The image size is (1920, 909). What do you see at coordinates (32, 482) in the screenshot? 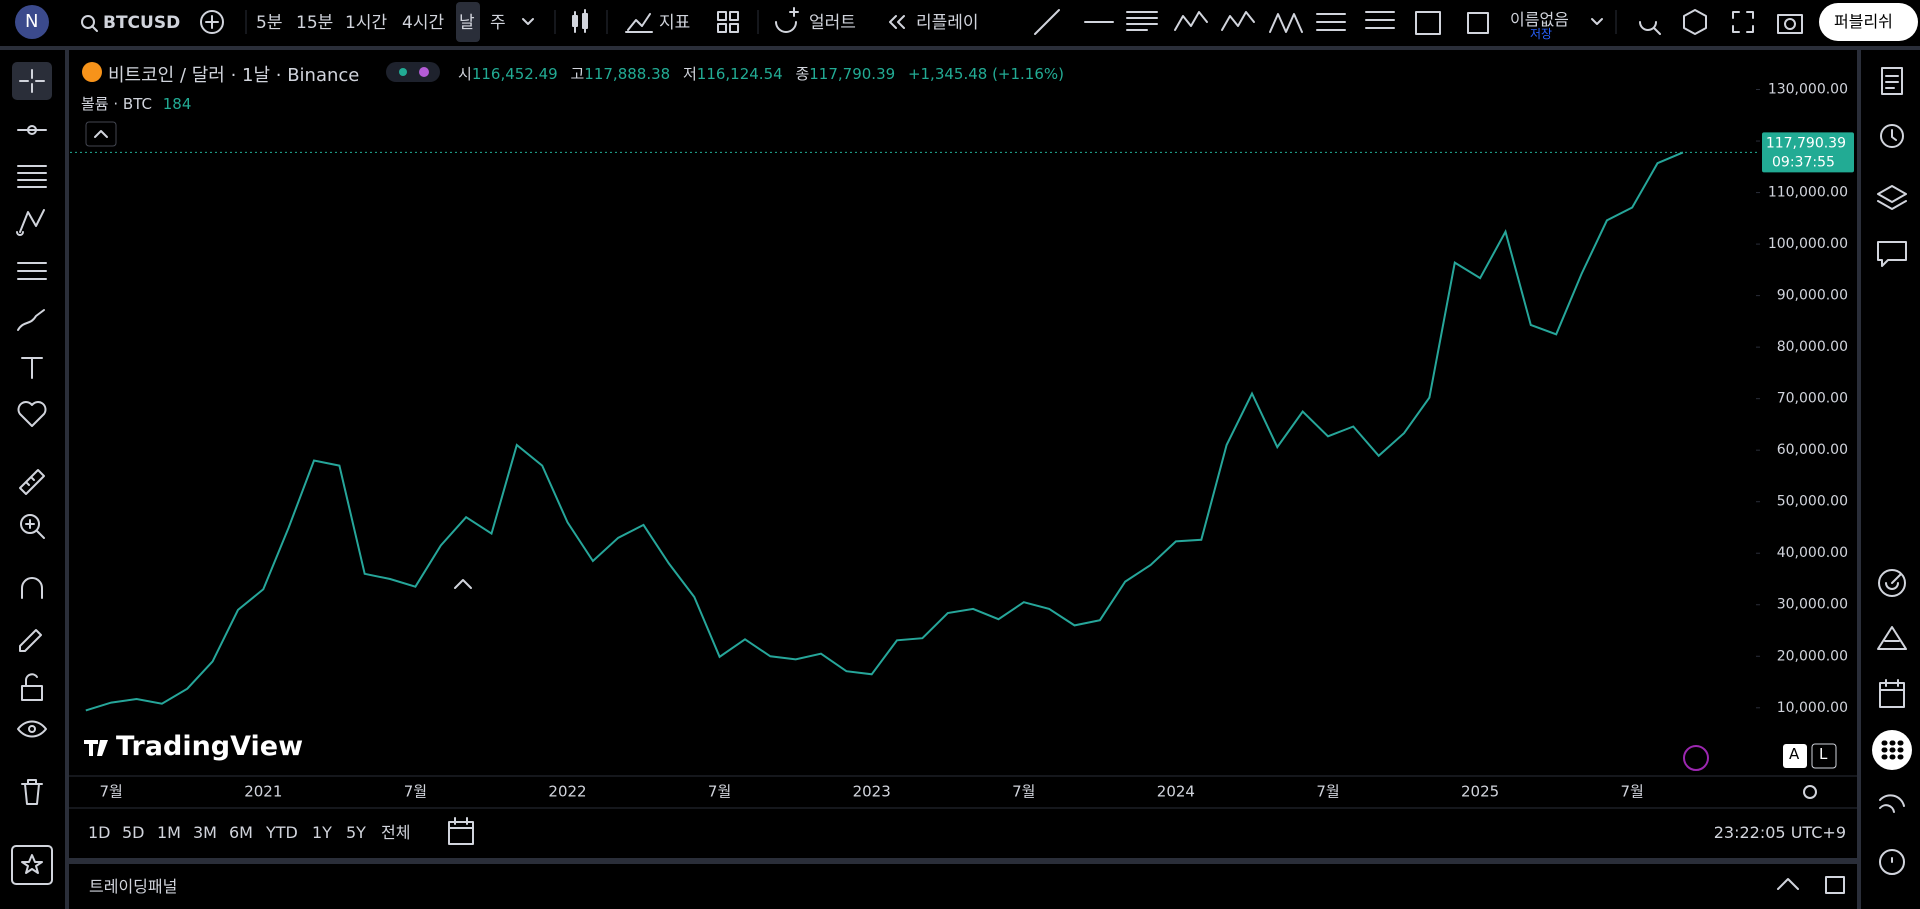
I see `ruler-icon` at bounding box center [32, 482].